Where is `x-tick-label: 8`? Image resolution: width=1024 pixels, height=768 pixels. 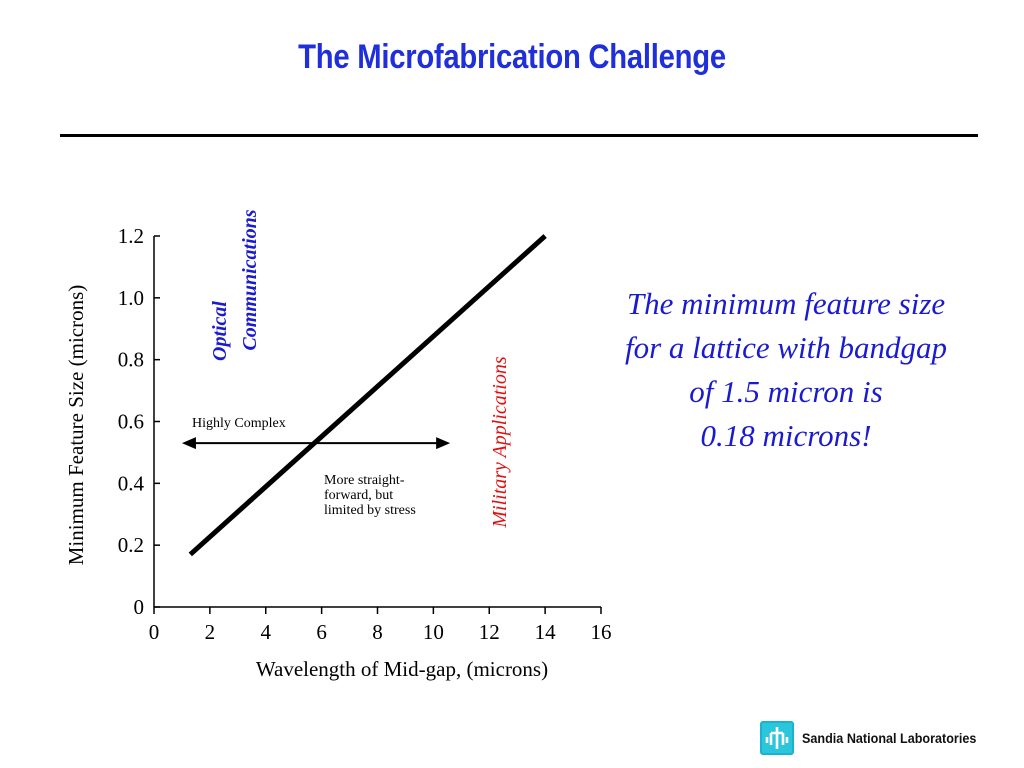
x-tick-label: 8 is located at coordinates (377, 632).